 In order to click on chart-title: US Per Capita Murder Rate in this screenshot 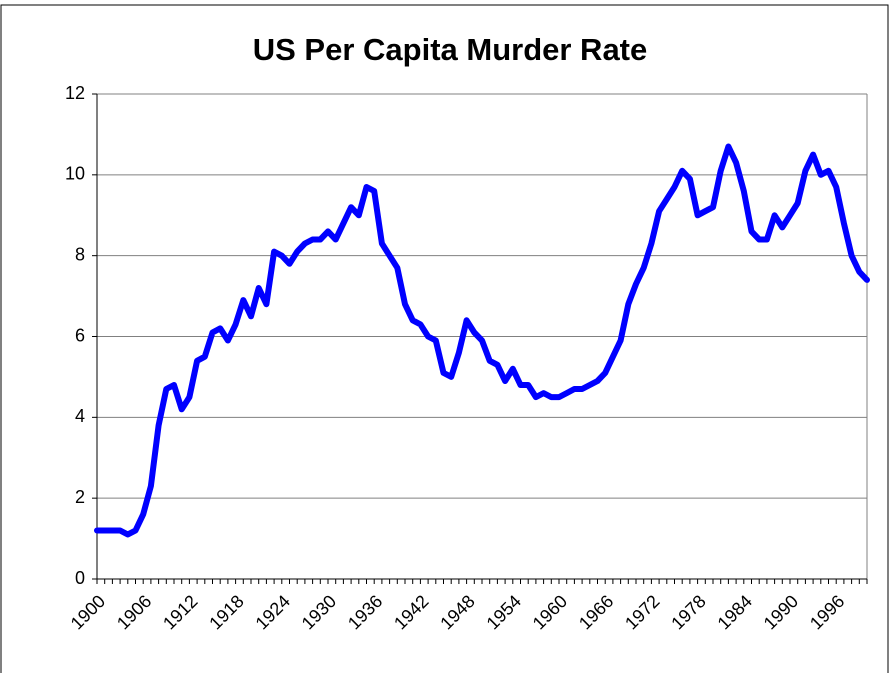, I will do `click(450, 49)`.